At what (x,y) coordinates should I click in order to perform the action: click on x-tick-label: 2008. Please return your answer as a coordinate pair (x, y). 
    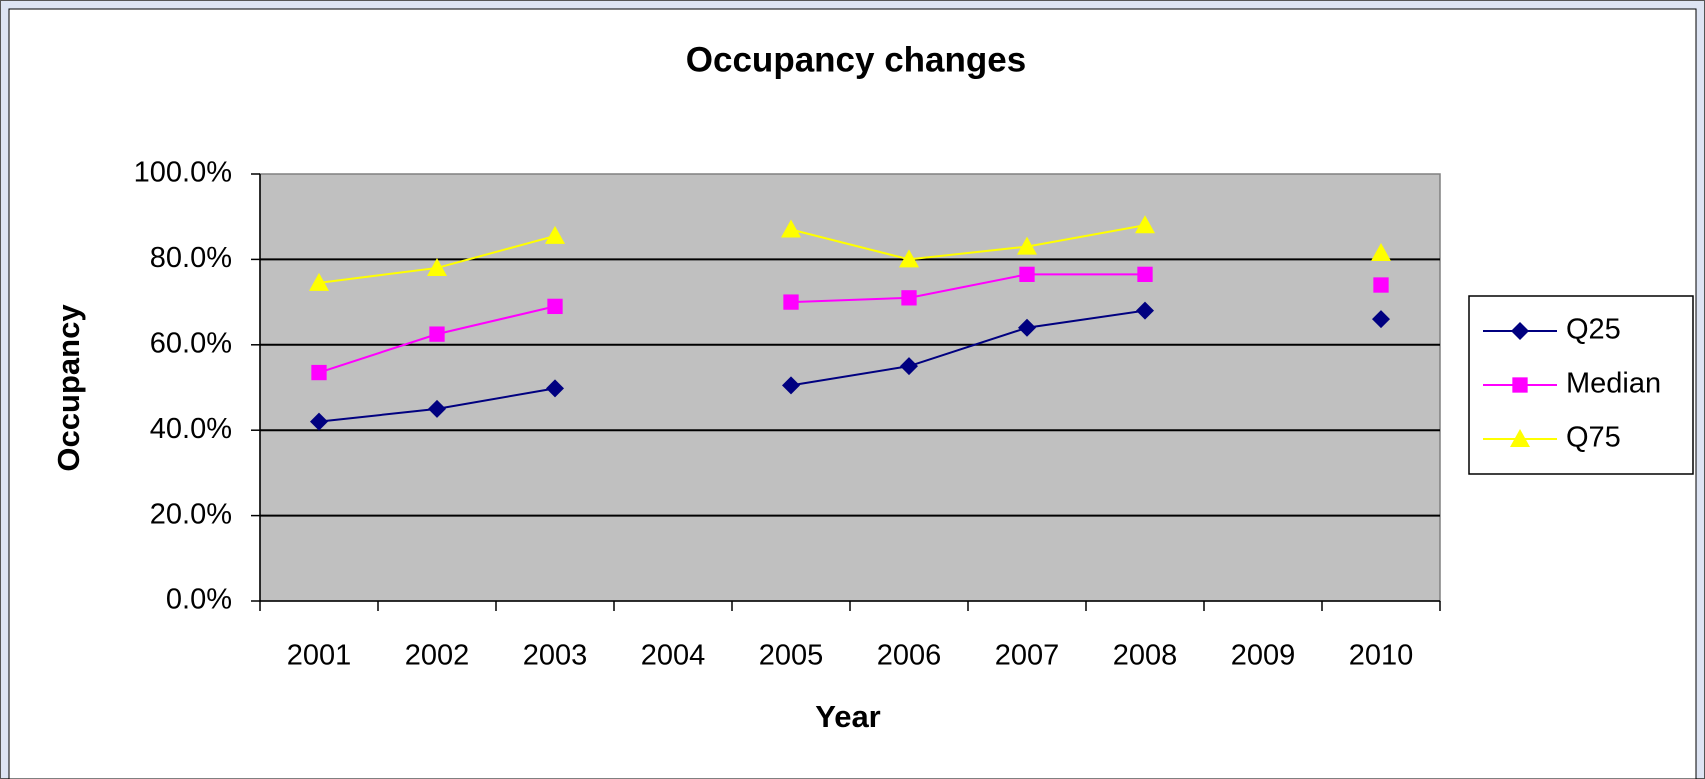
    Looking at the image, I should click on (1145, 656).